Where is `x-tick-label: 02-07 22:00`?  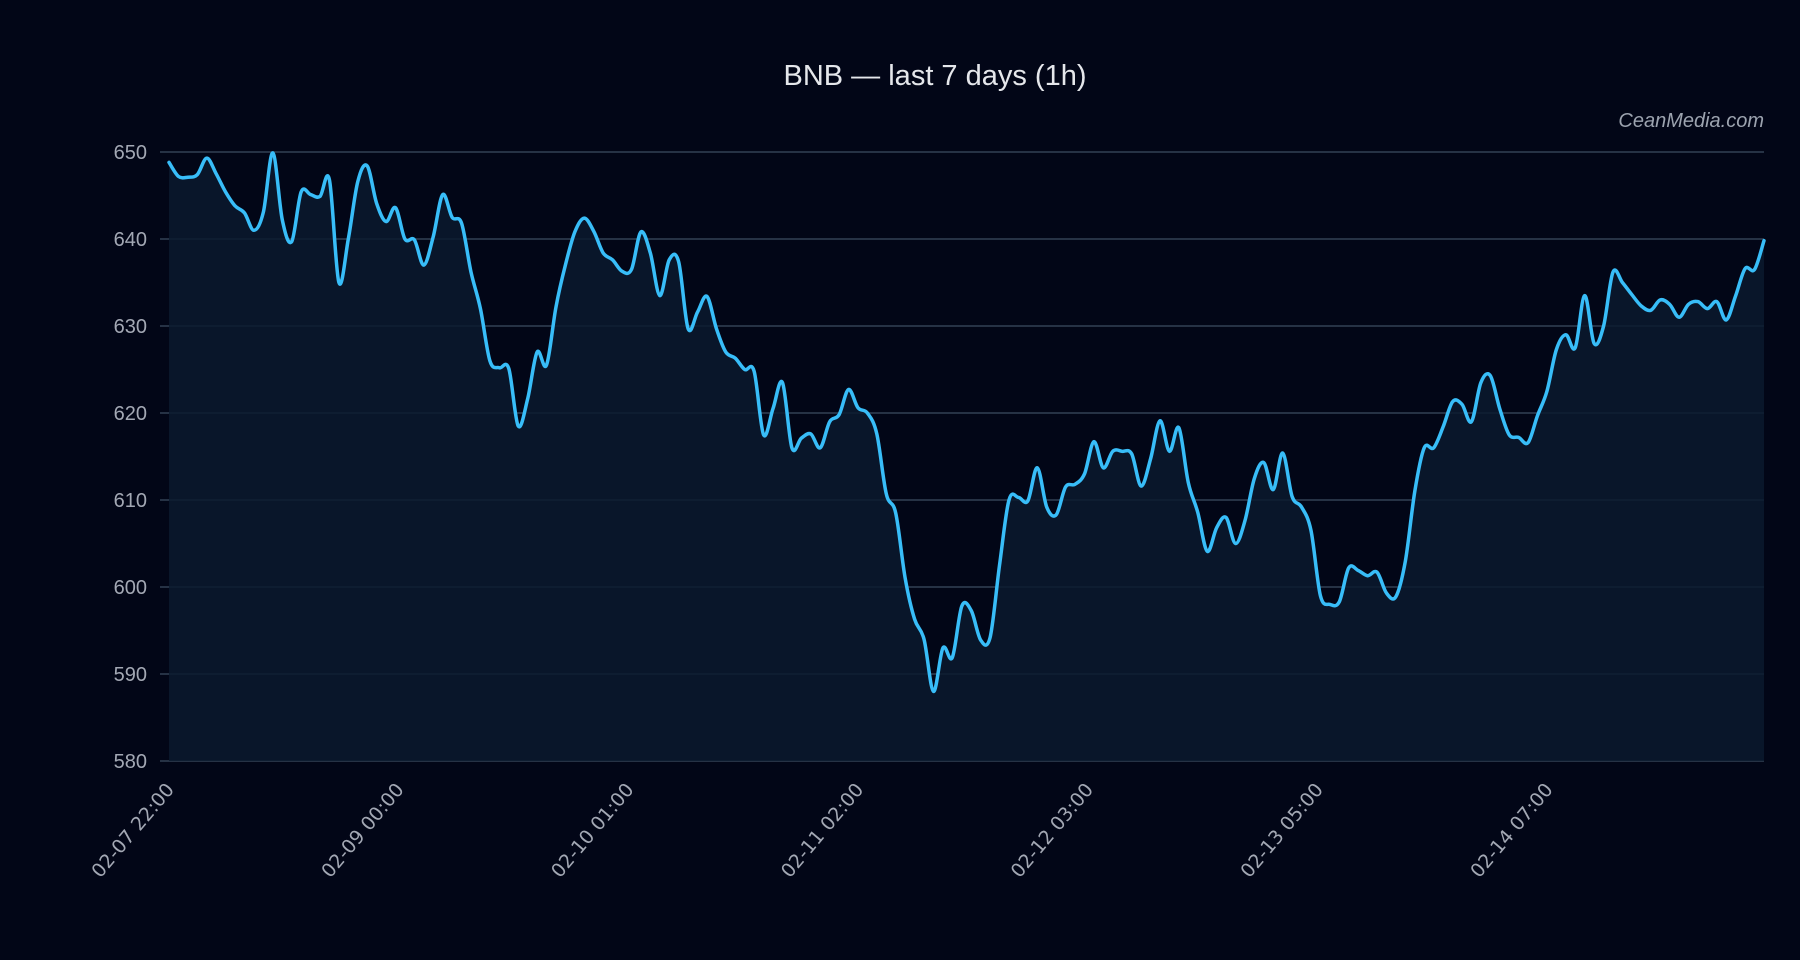 x-tick-label: 02-07 22:00 is located at coordinates (132, 830).